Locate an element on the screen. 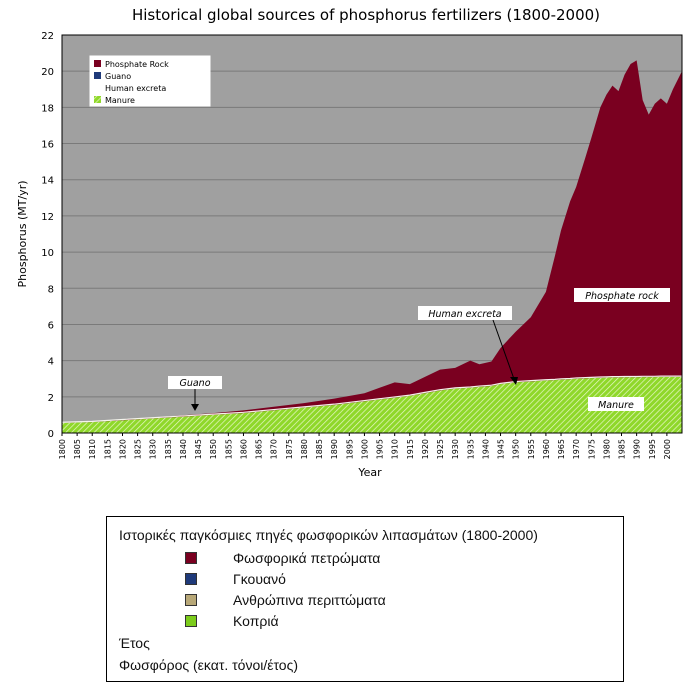  x-tick-label: 1910 is located at coordinates (395, 449).